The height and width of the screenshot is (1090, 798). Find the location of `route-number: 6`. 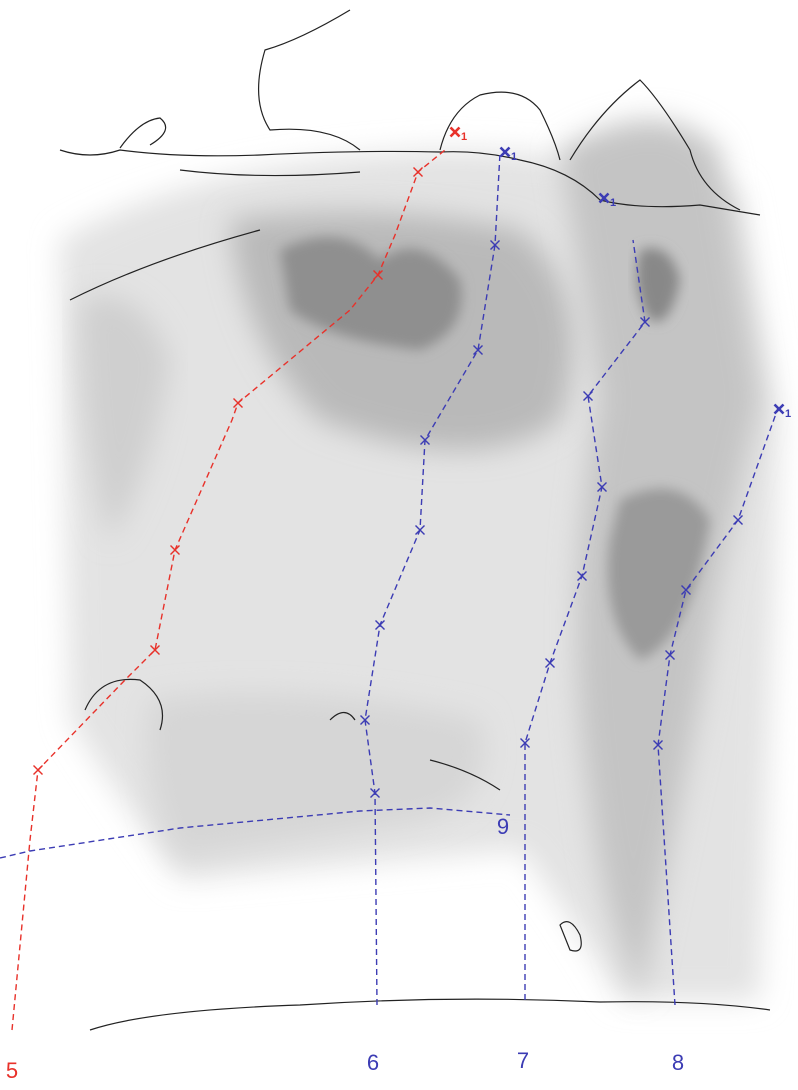

route-number: 6 is located at coordinates (373, 1062).